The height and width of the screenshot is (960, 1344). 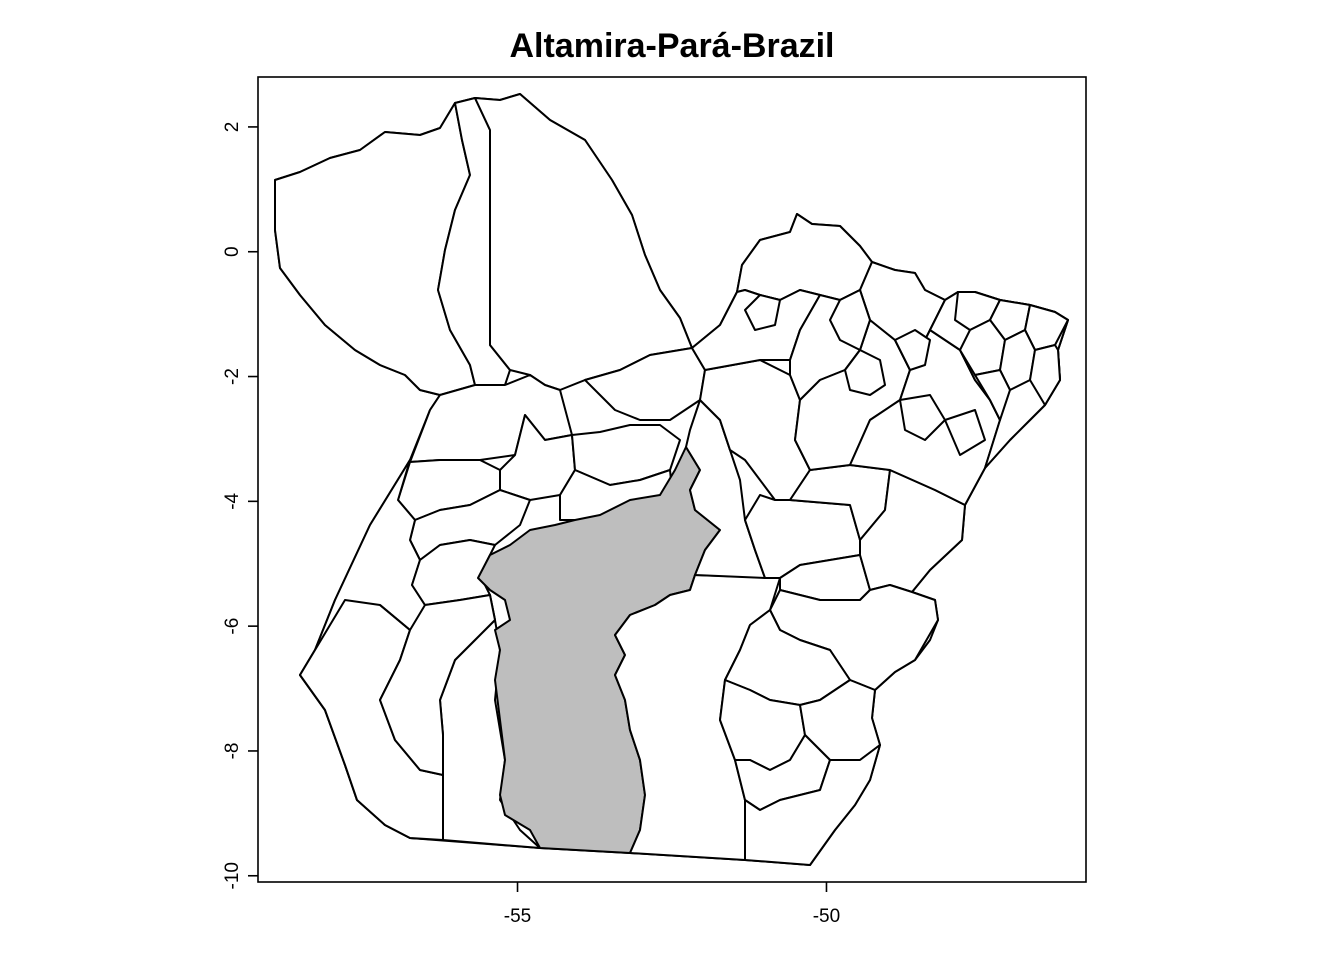 What do you see at coordinates (583, 242) in the screenshot?
I see `municipality-alenquer` at bounding box center [583, 242].